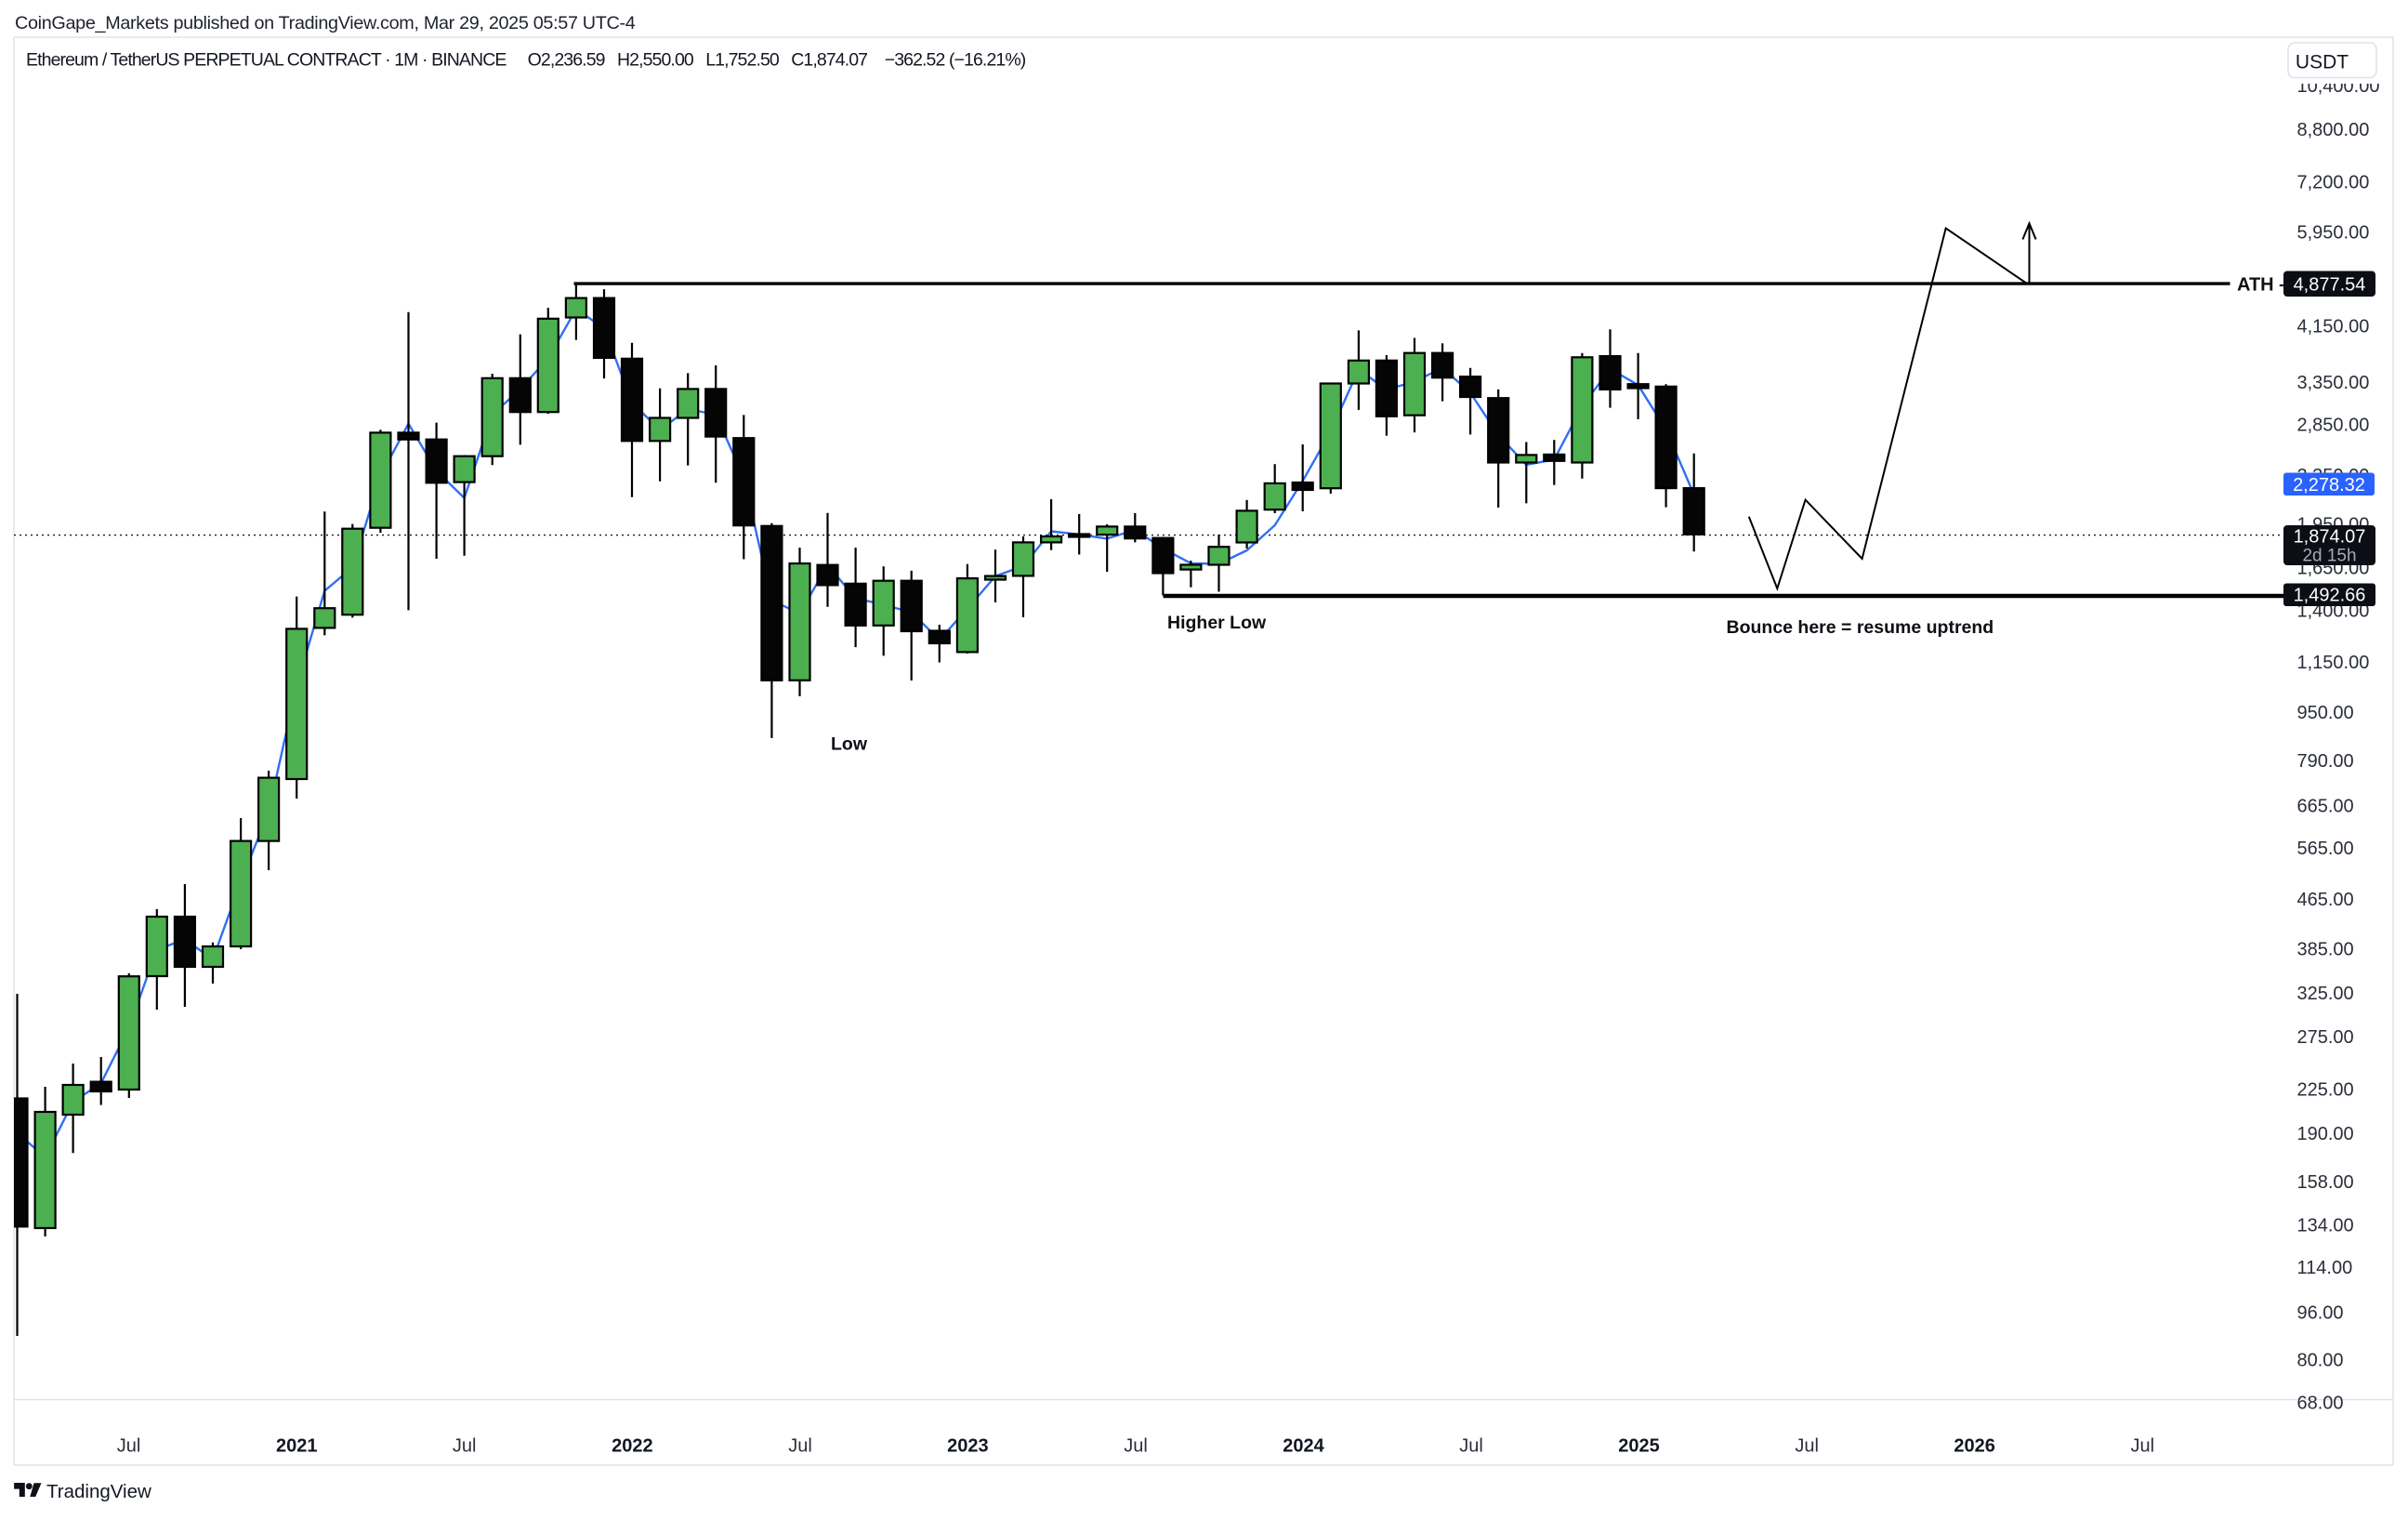 Image resolution: width=2408 pixels, height=1520 pixels. I want to click on svg-text: 4,877.54, so click(2330, 284).